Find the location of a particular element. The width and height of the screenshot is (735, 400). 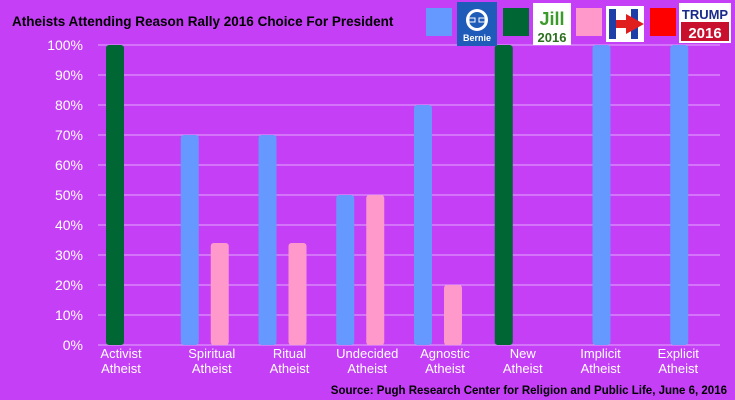

legend: Bernie Jill 2016 TRUMP 2016 is located at coordinates (578, 24).